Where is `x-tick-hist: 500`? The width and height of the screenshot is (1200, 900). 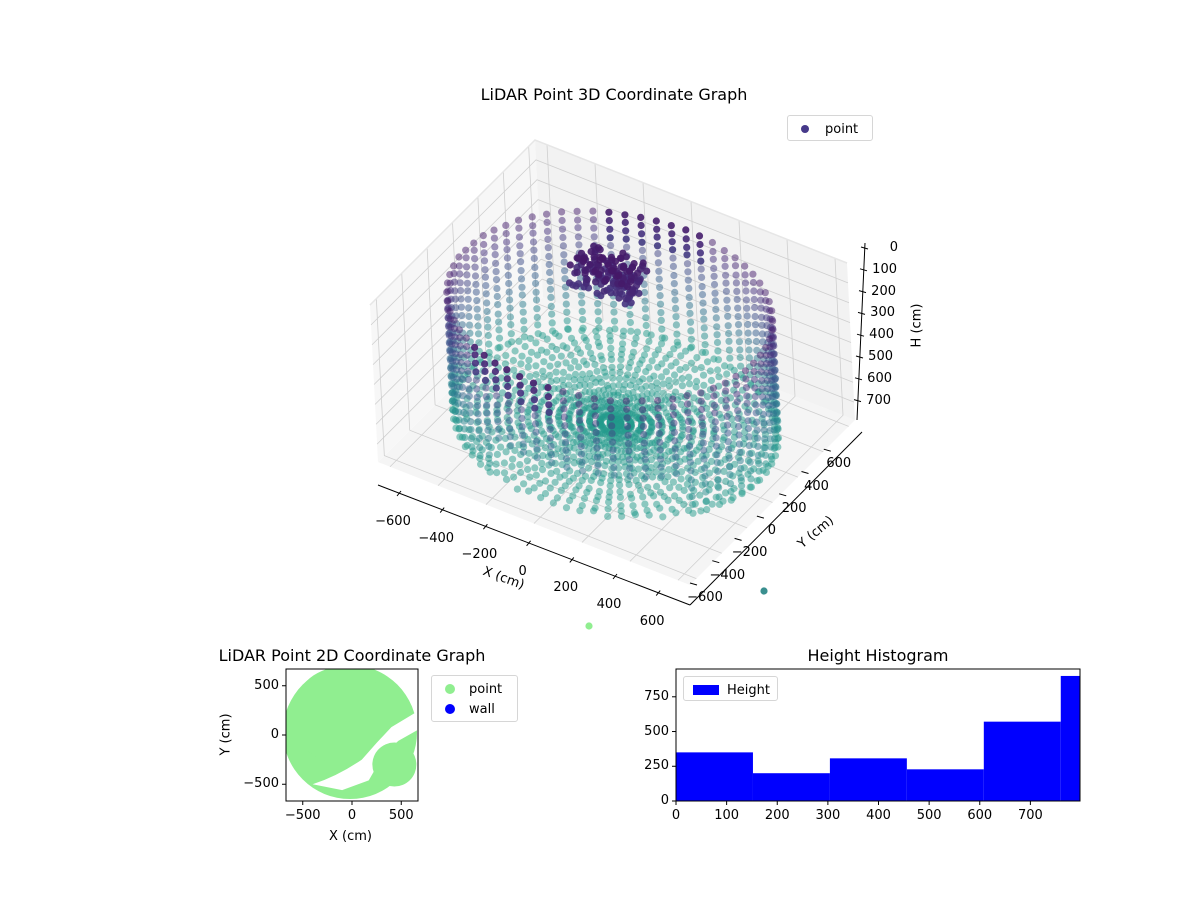 x-tick-hist: 500 is located at coordinates (929, 815).